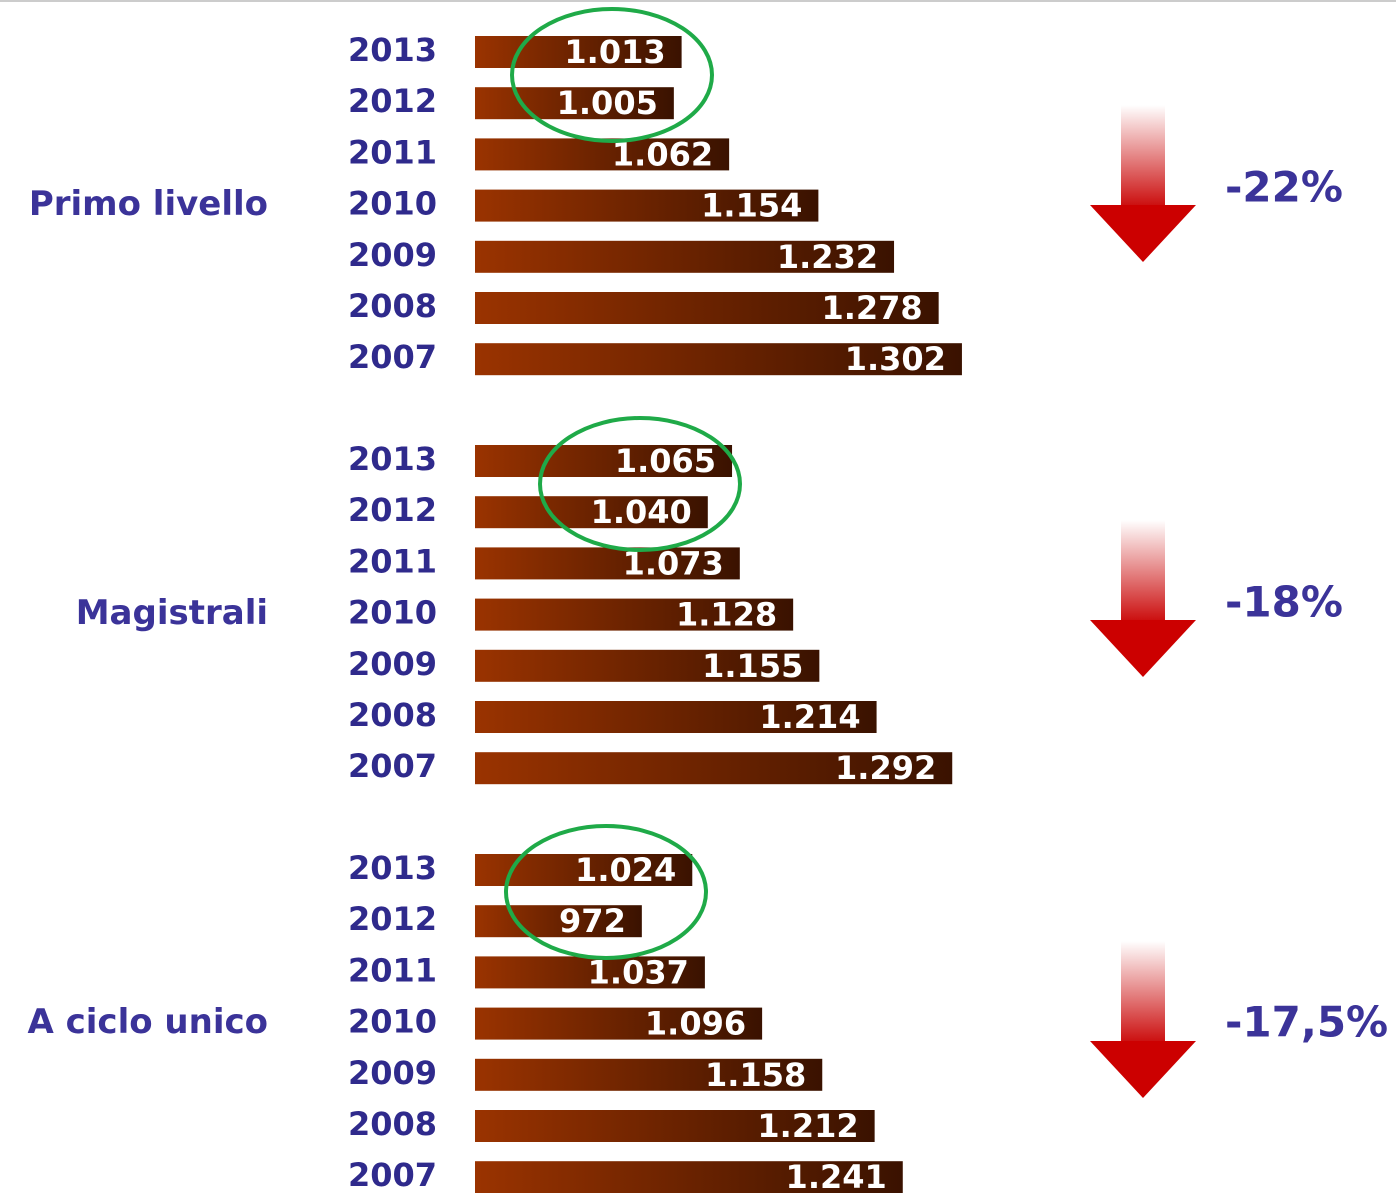 The image size is (1396, 1193). I want to click on value-label: 1.096, so click(695, 1024).